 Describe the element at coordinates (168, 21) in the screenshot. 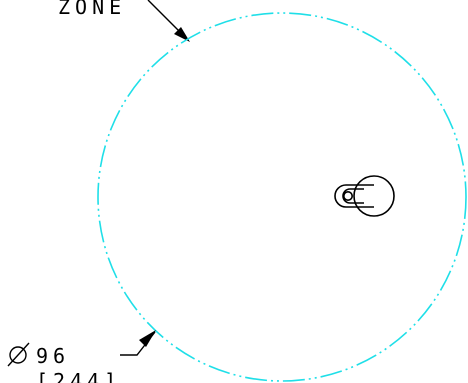

I see `zone-leader` at that location.